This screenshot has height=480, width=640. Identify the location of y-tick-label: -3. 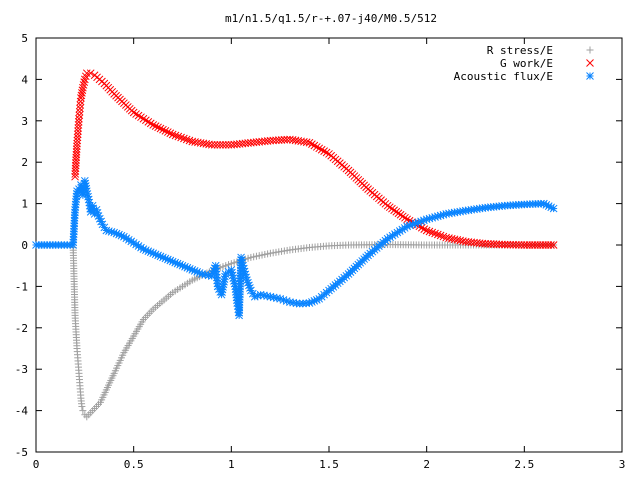
(21, 369).